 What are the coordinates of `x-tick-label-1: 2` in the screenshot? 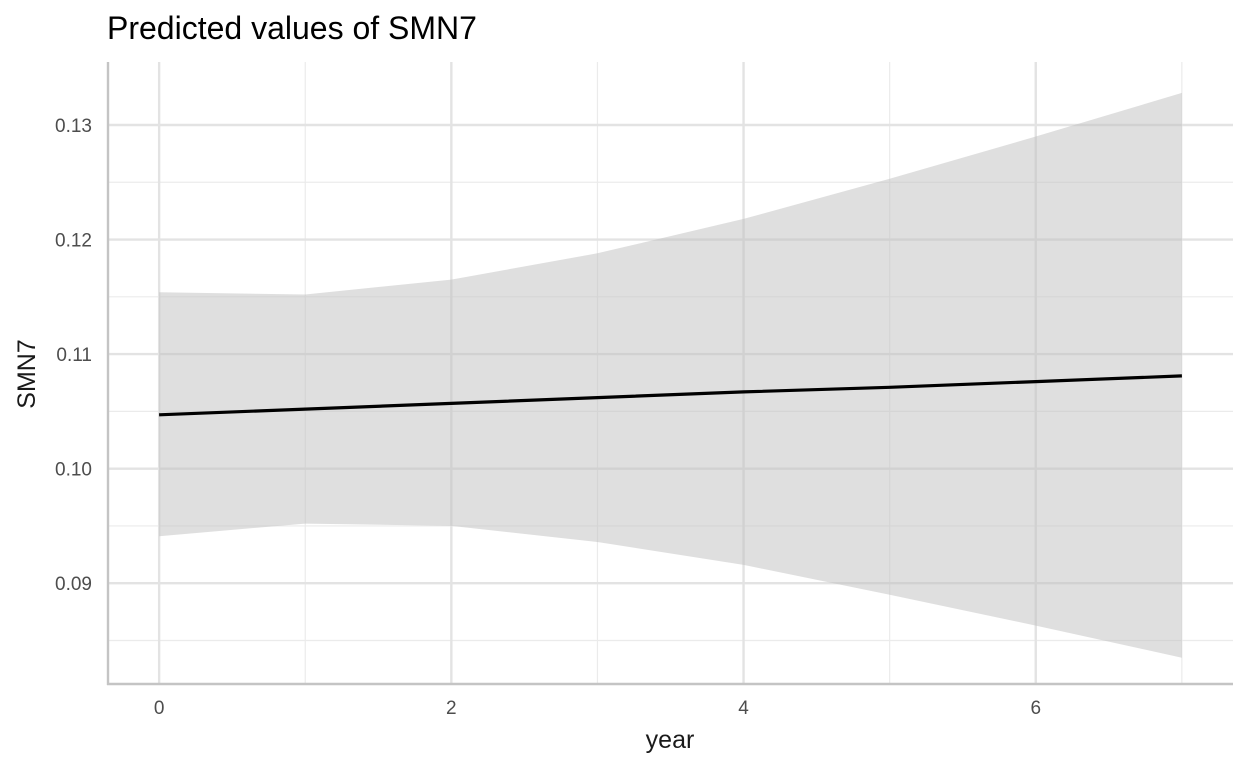 It's located at (451, 708).